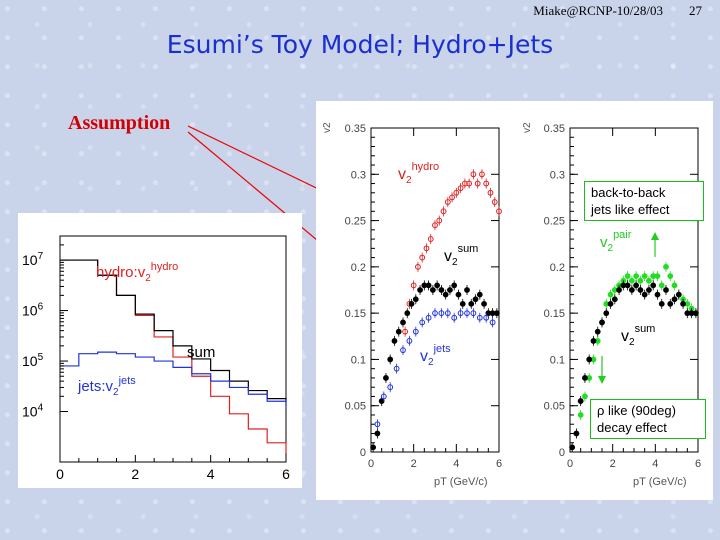 Image resolution: width=720 pixels, height=540 pixels. I want to click on right-points, so click(634, 357).